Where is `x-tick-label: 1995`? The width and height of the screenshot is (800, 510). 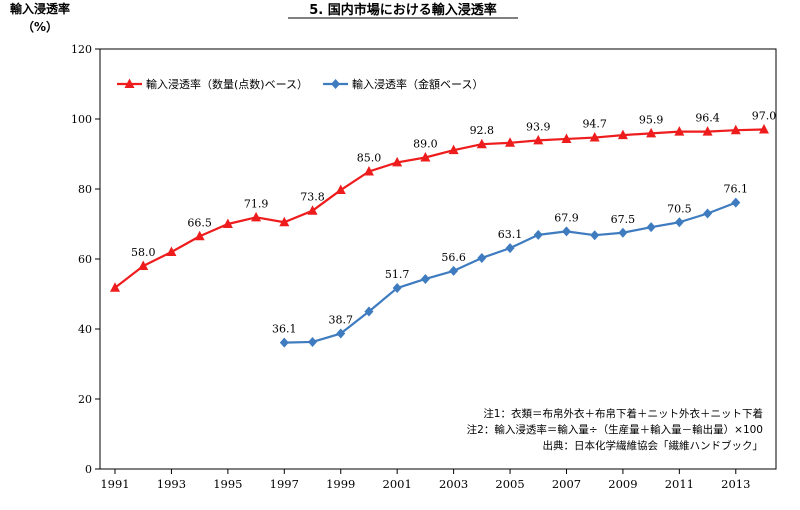 x-tick-label: 1995 is located at coordinates (227, 484).